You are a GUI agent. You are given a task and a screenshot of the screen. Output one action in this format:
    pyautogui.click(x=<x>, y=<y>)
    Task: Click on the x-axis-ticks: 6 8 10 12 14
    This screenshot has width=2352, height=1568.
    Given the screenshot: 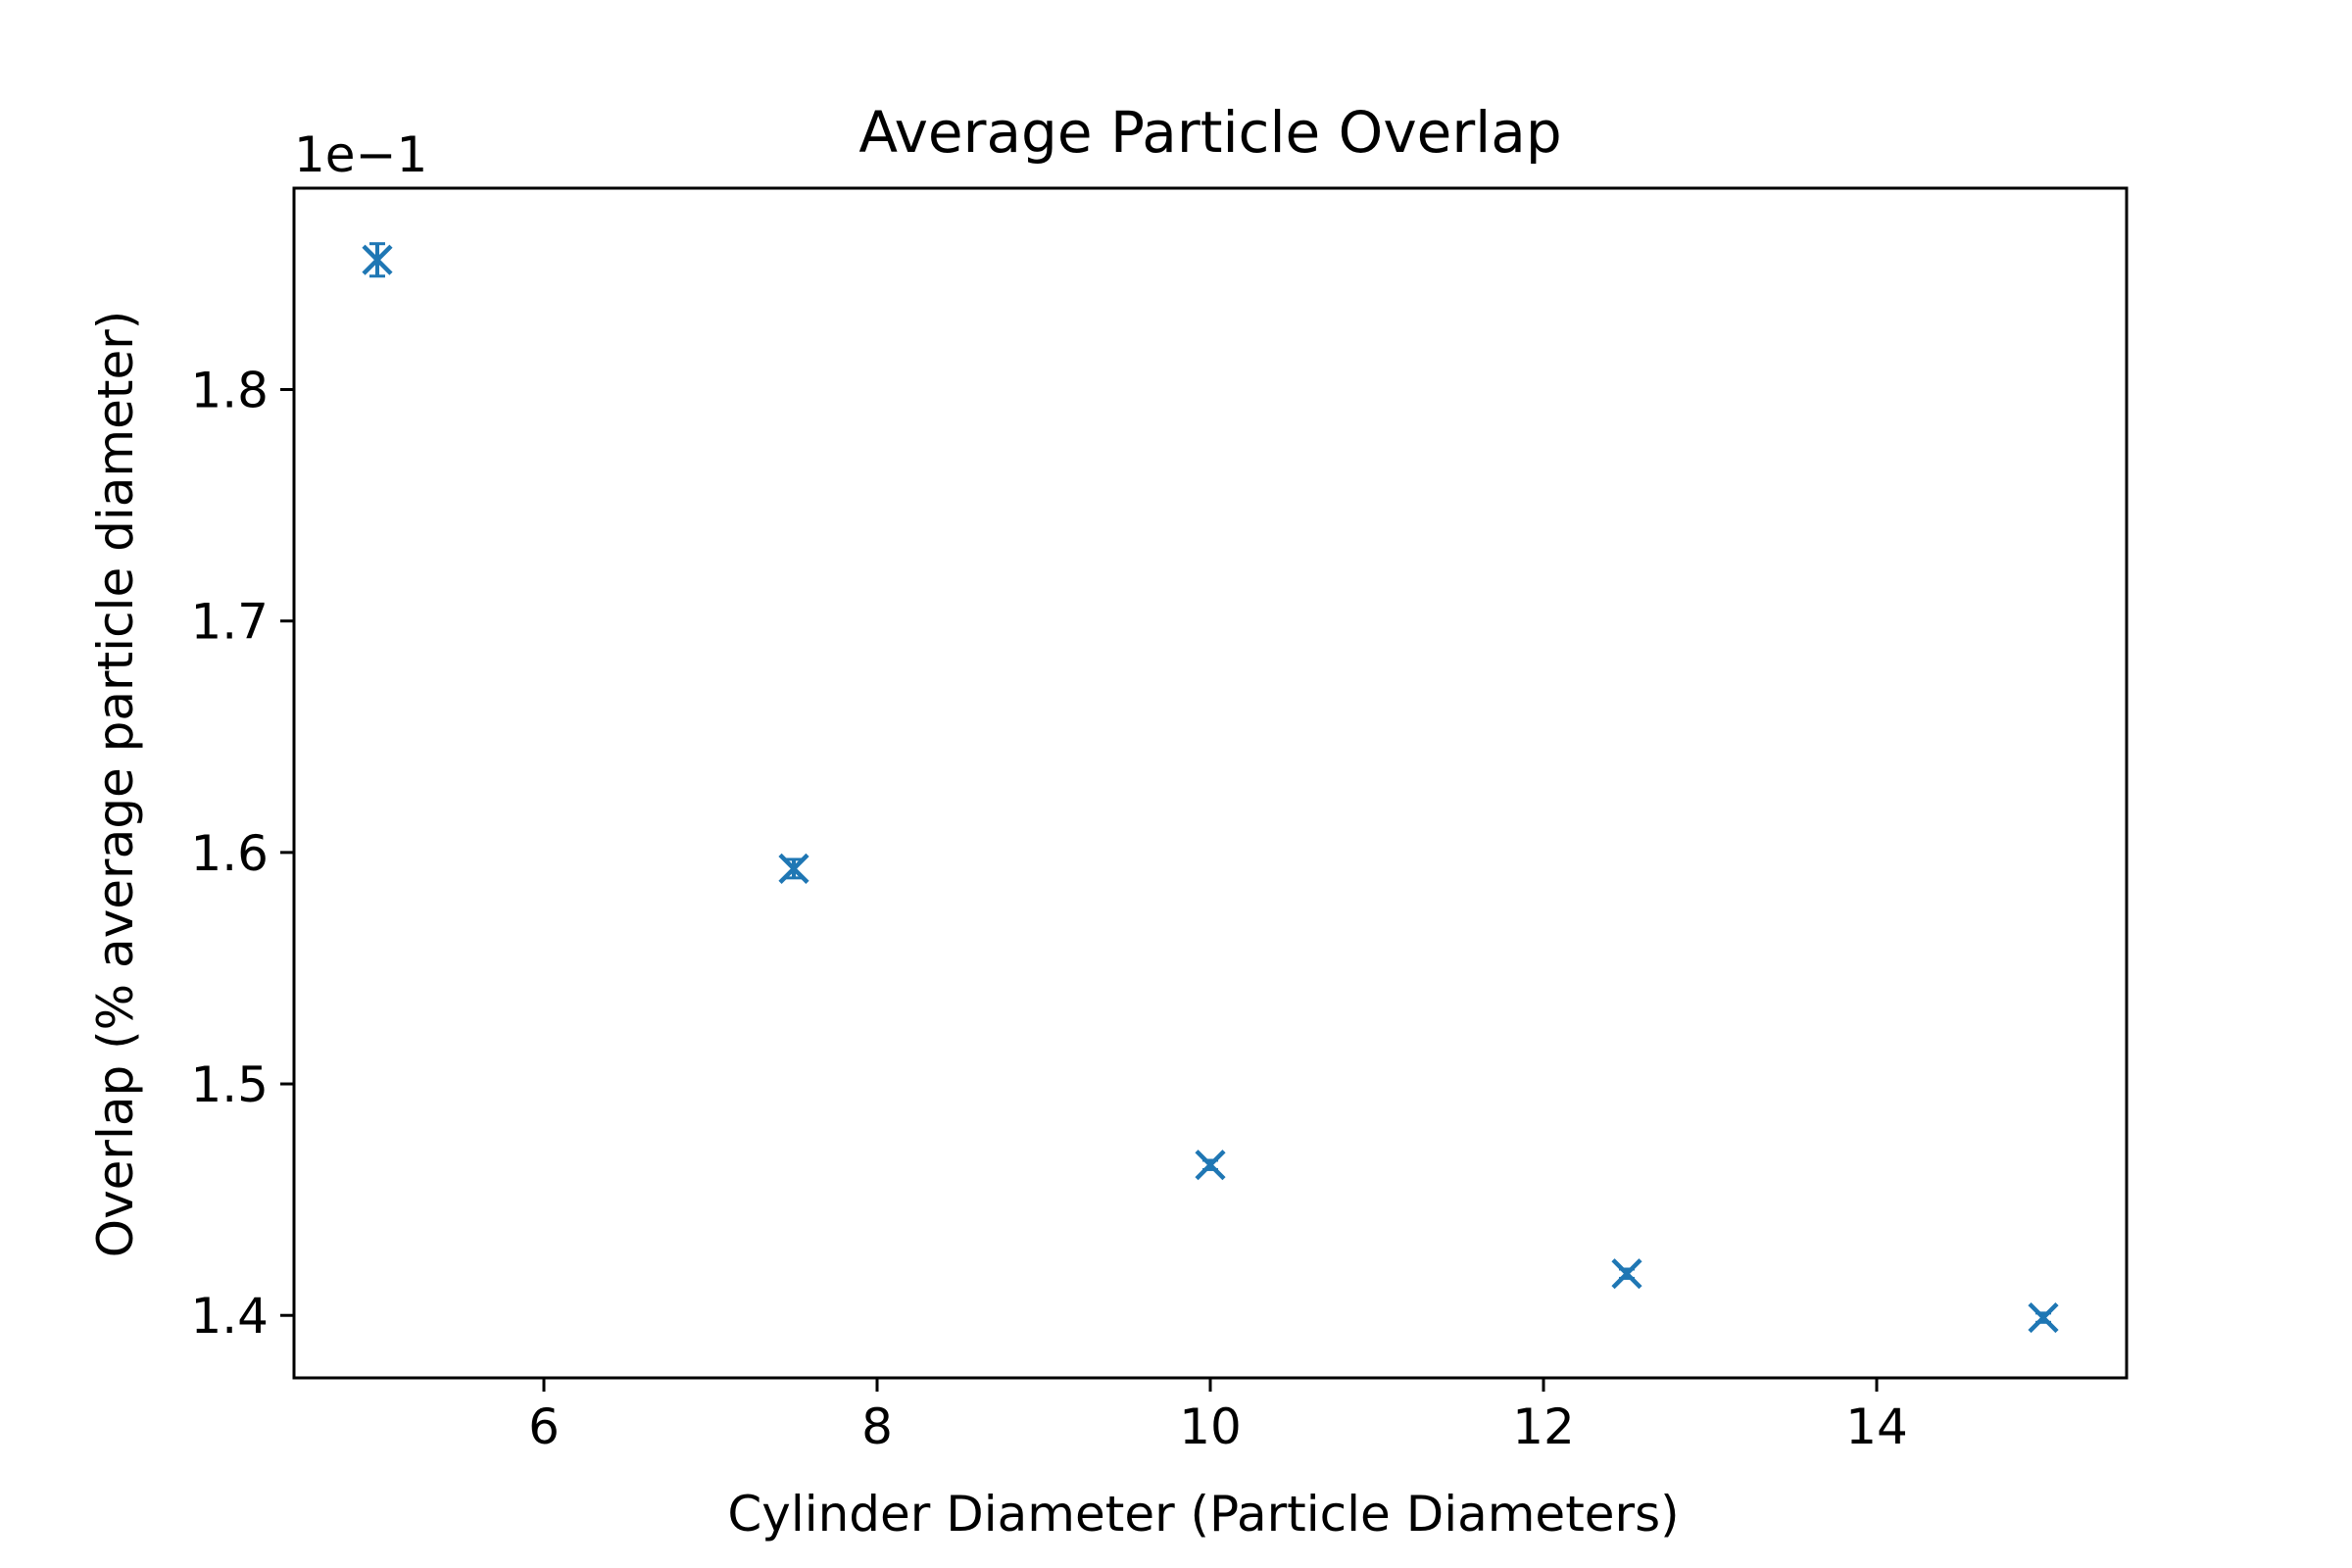 What is the action you would take?
    pyautogui.click(x=1218, y=1416)
    